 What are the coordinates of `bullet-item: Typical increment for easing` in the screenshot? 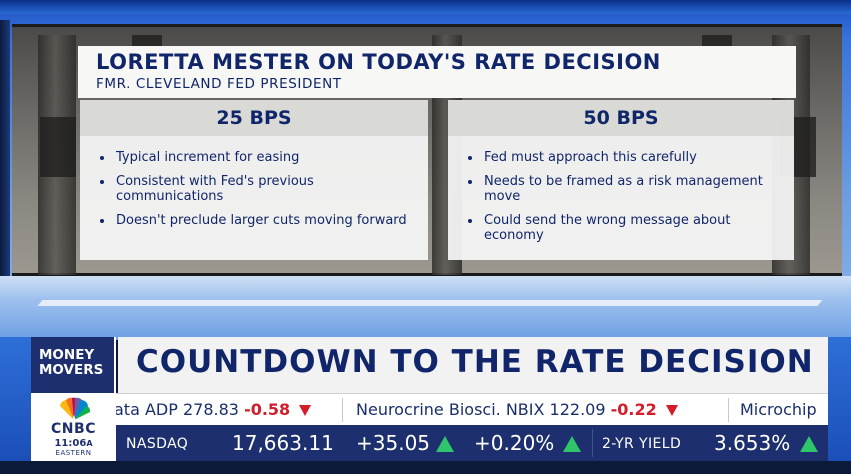 It's located at (259, 157).